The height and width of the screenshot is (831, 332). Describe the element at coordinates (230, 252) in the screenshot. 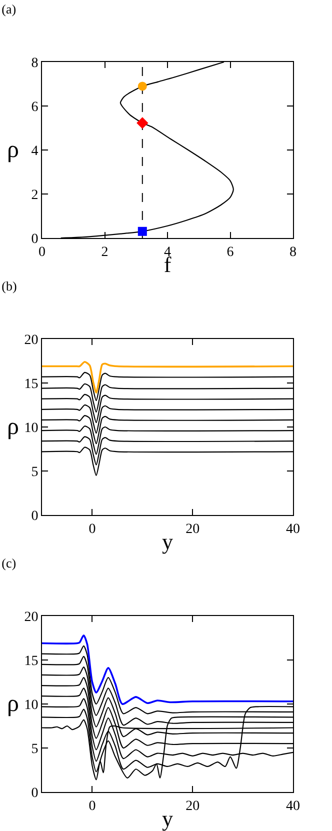

I see `x-tick-label: 6` at that location.